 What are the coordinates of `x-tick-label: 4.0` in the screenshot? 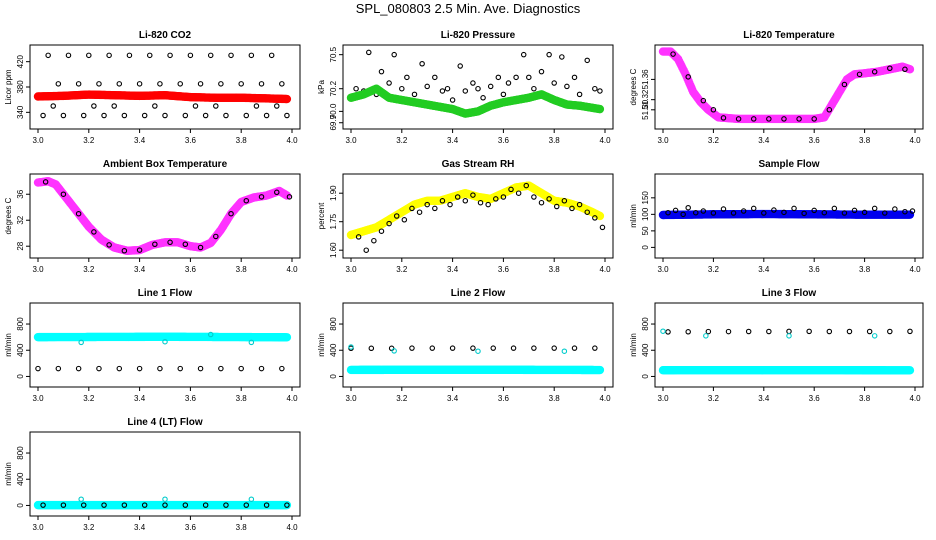 It's located at (915, 398).